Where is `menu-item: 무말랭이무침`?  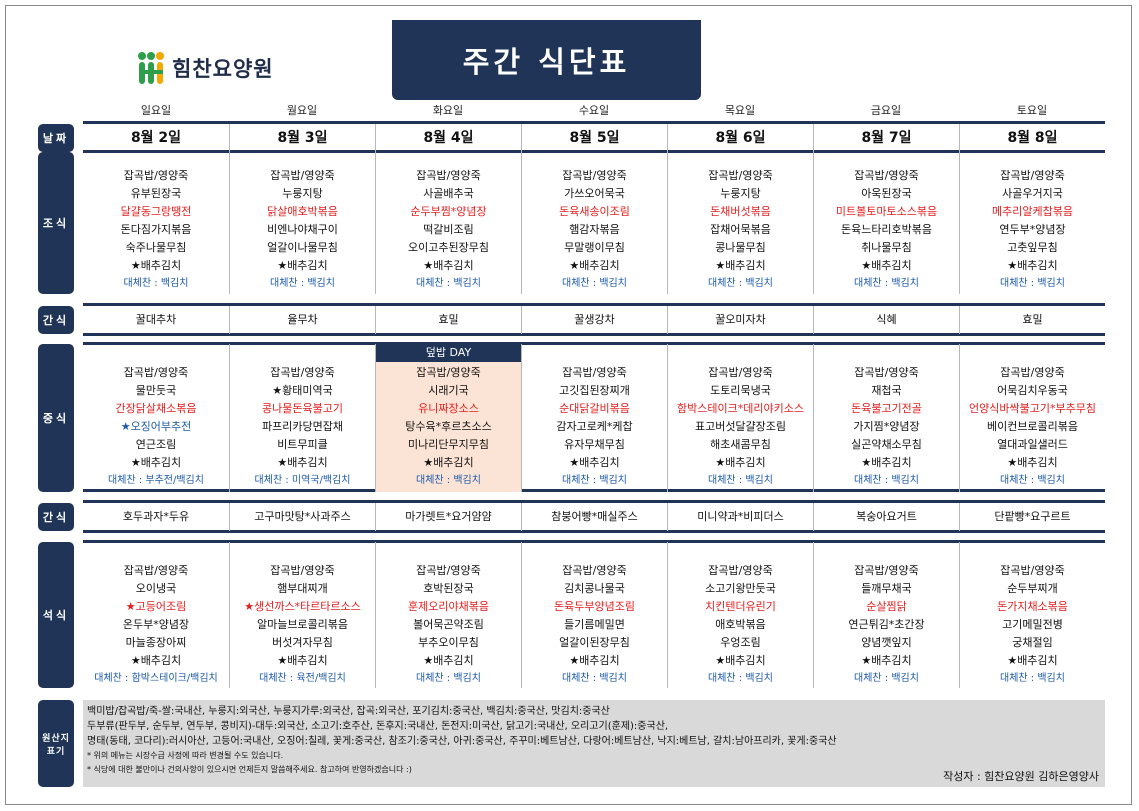
menu-item: 무말랭이무침 is located at coordinates (594, 247).